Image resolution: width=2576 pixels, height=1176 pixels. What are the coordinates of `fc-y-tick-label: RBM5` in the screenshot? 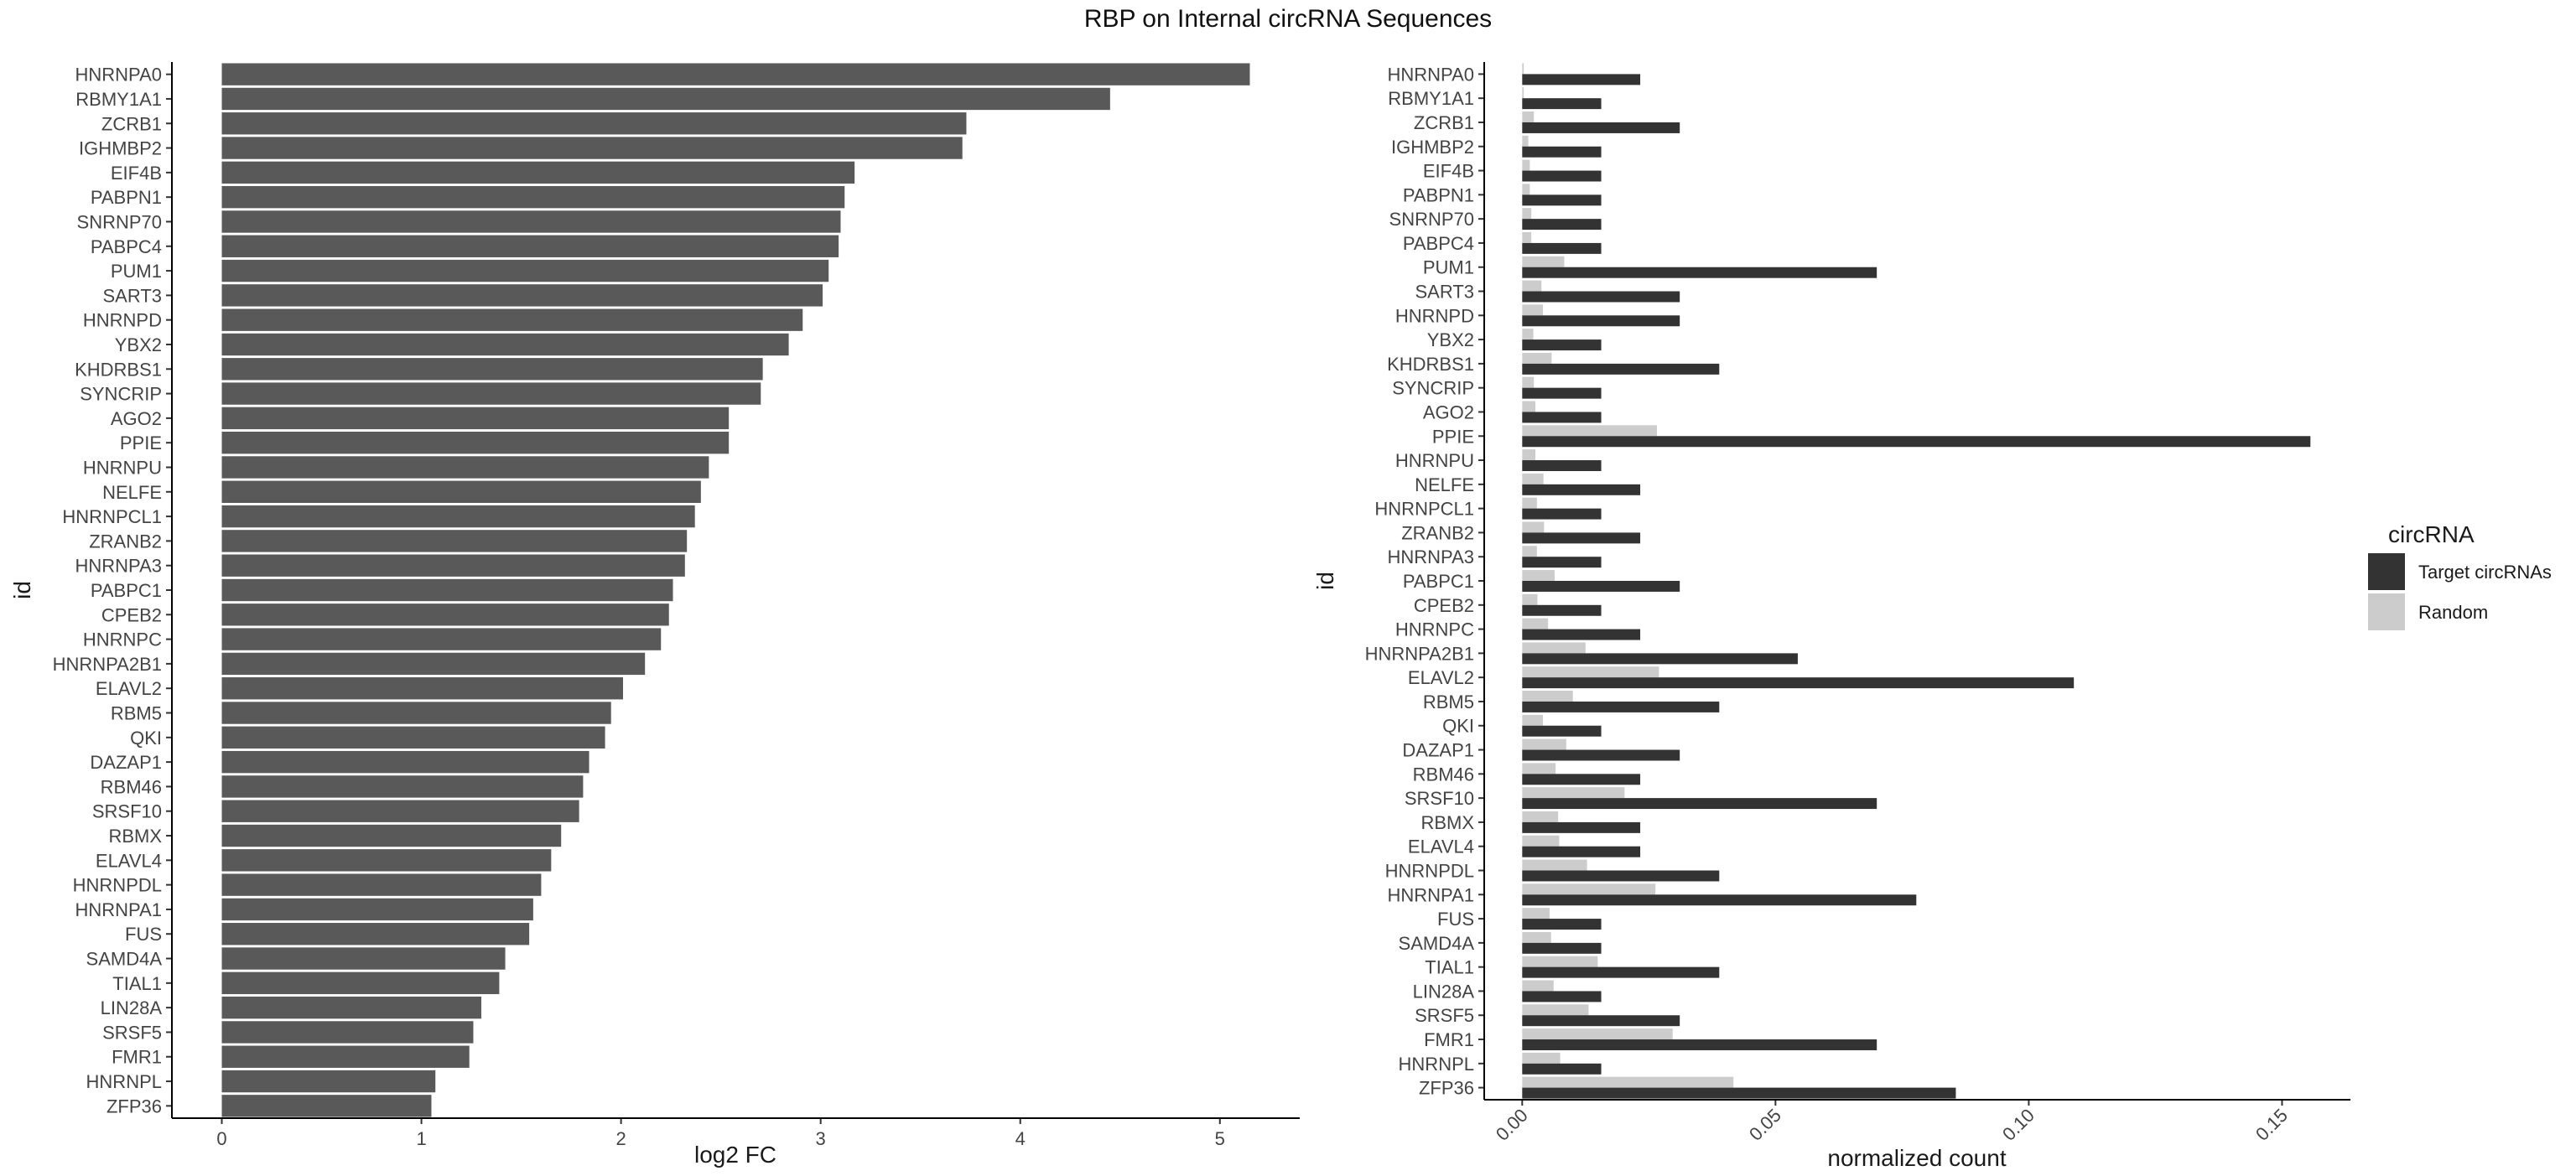 It's located at (136, 713).